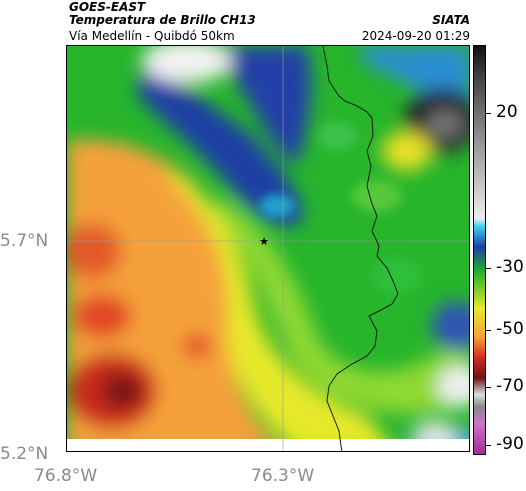 The height and width of the screenshot is (491, 526). I want to click on product-title: Temperatura de Brillo CH13, so click(162, 20).